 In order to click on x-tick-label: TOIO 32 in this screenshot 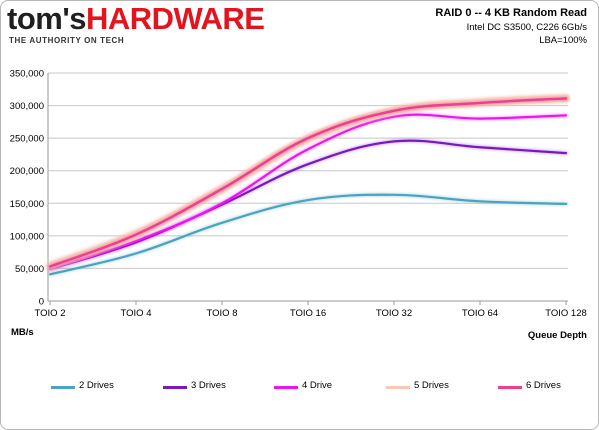, I will do `click(394, 313)`.